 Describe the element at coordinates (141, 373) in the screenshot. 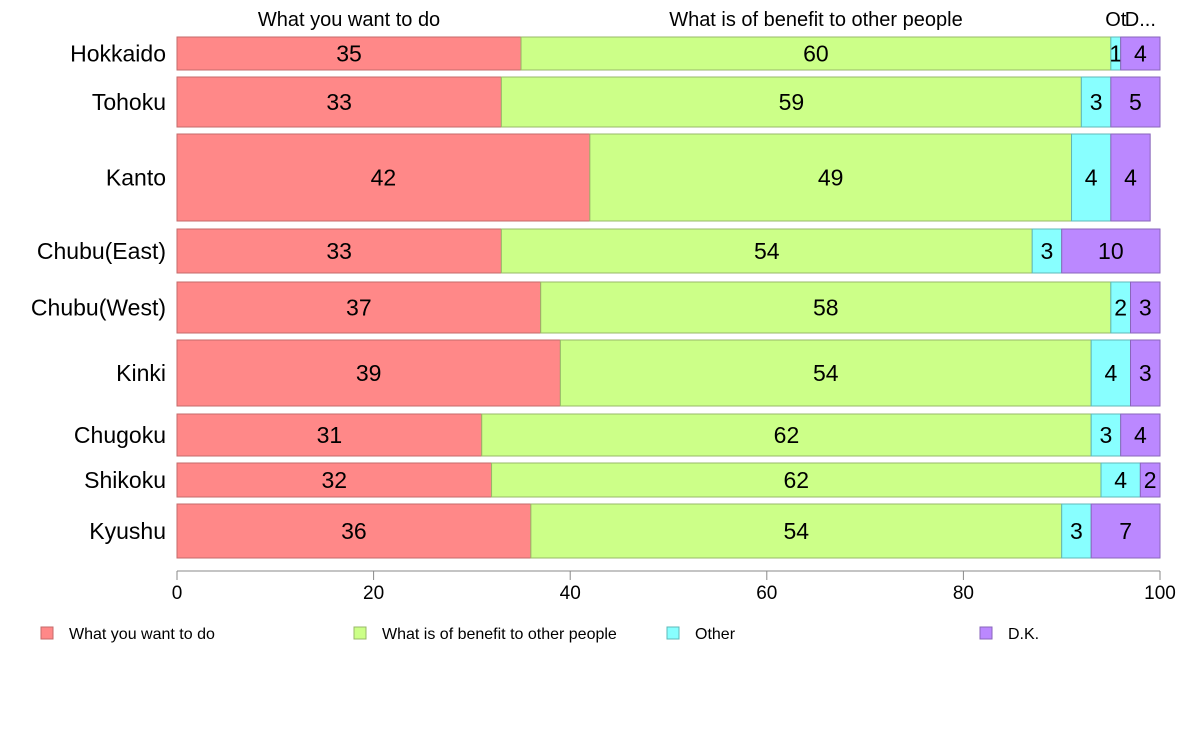

I see `category-label: Kinki` at that location.